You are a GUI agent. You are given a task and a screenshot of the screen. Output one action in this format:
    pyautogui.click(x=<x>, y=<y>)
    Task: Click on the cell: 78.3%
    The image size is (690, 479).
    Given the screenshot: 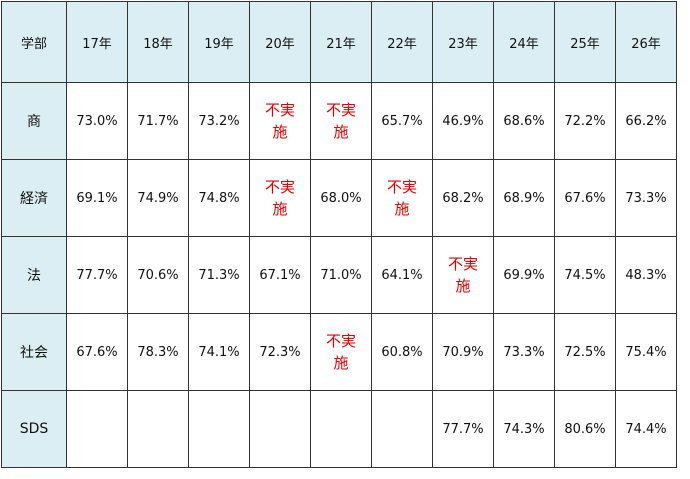 What is the action you would take?
    pyautogui.click(x=158, y=352)
    